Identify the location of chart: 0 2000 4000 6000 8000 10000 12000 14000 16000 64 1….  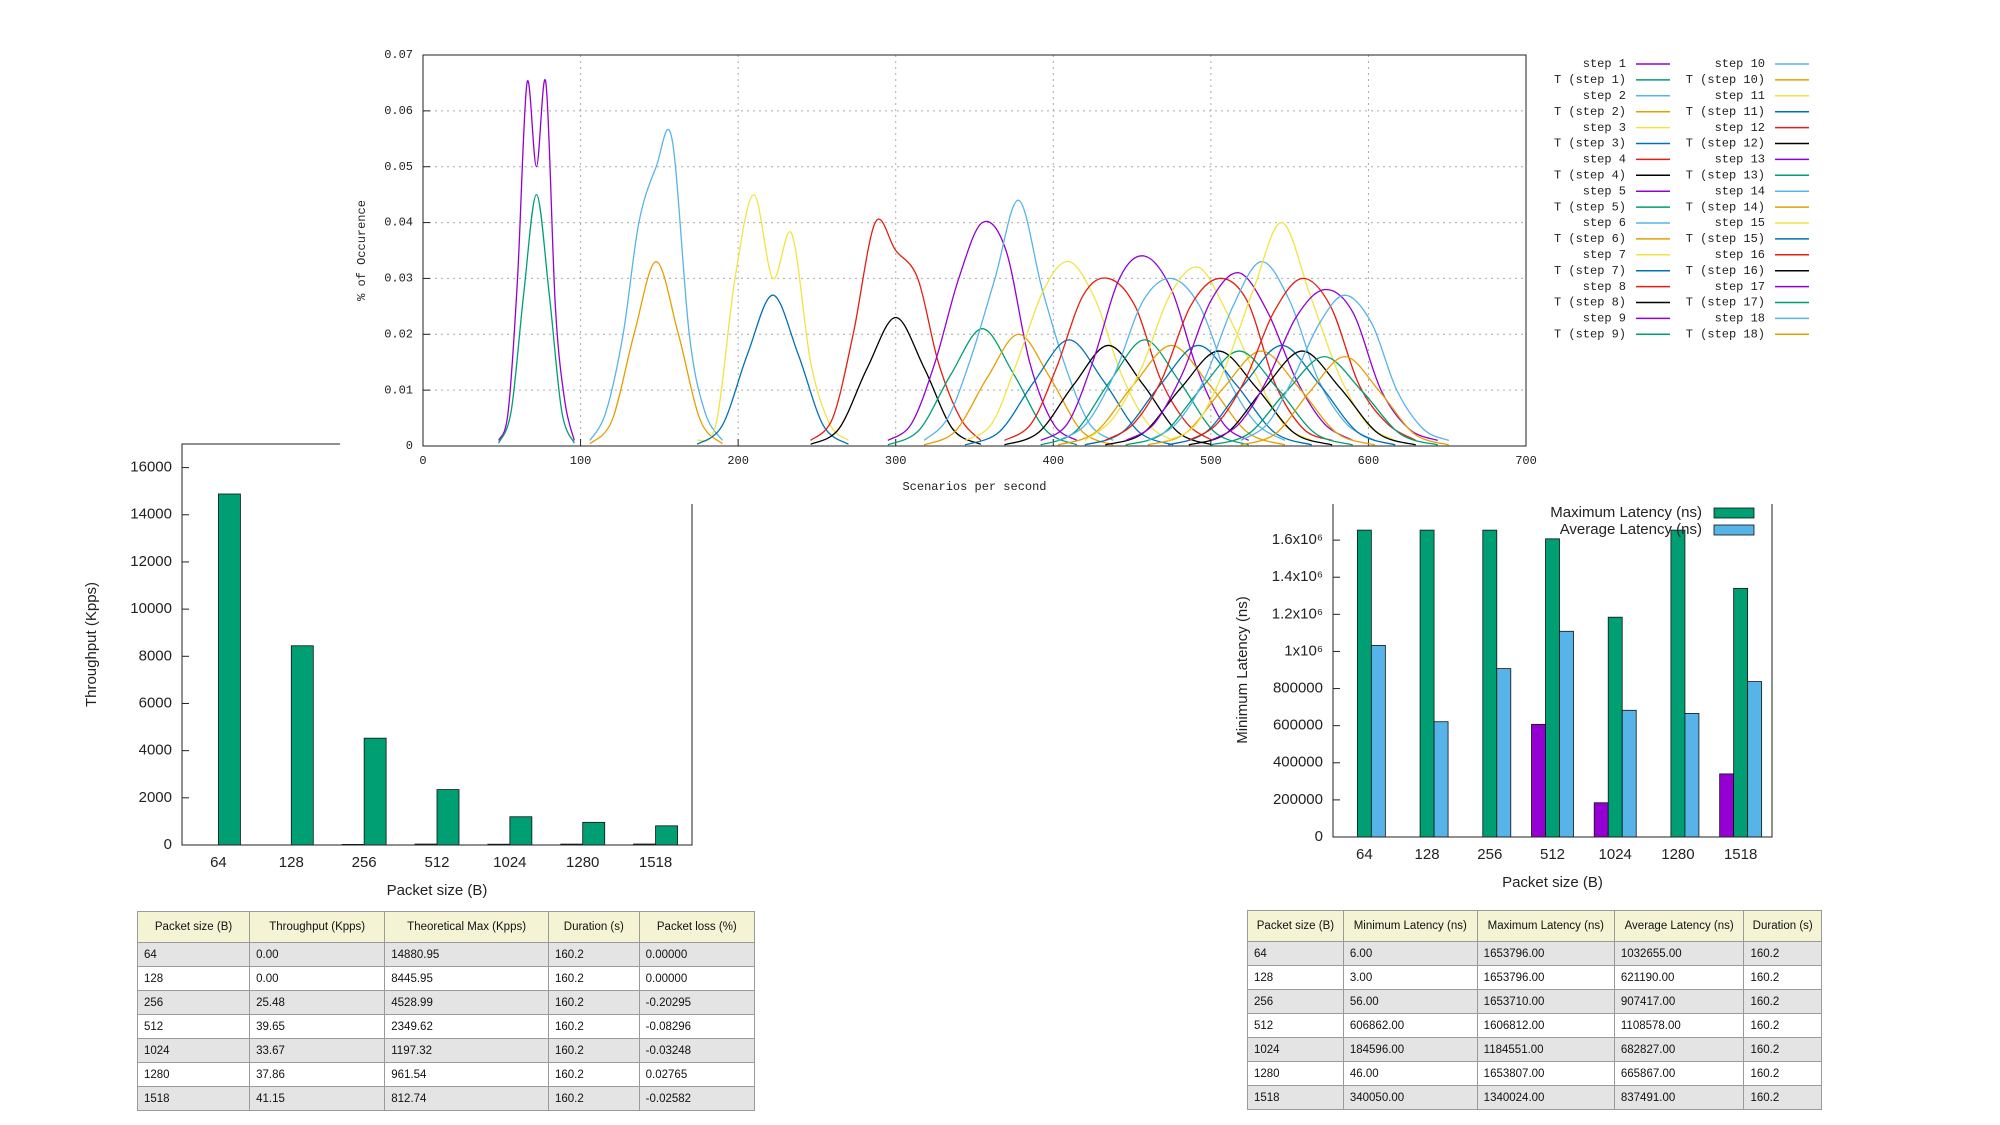
(388, 671).